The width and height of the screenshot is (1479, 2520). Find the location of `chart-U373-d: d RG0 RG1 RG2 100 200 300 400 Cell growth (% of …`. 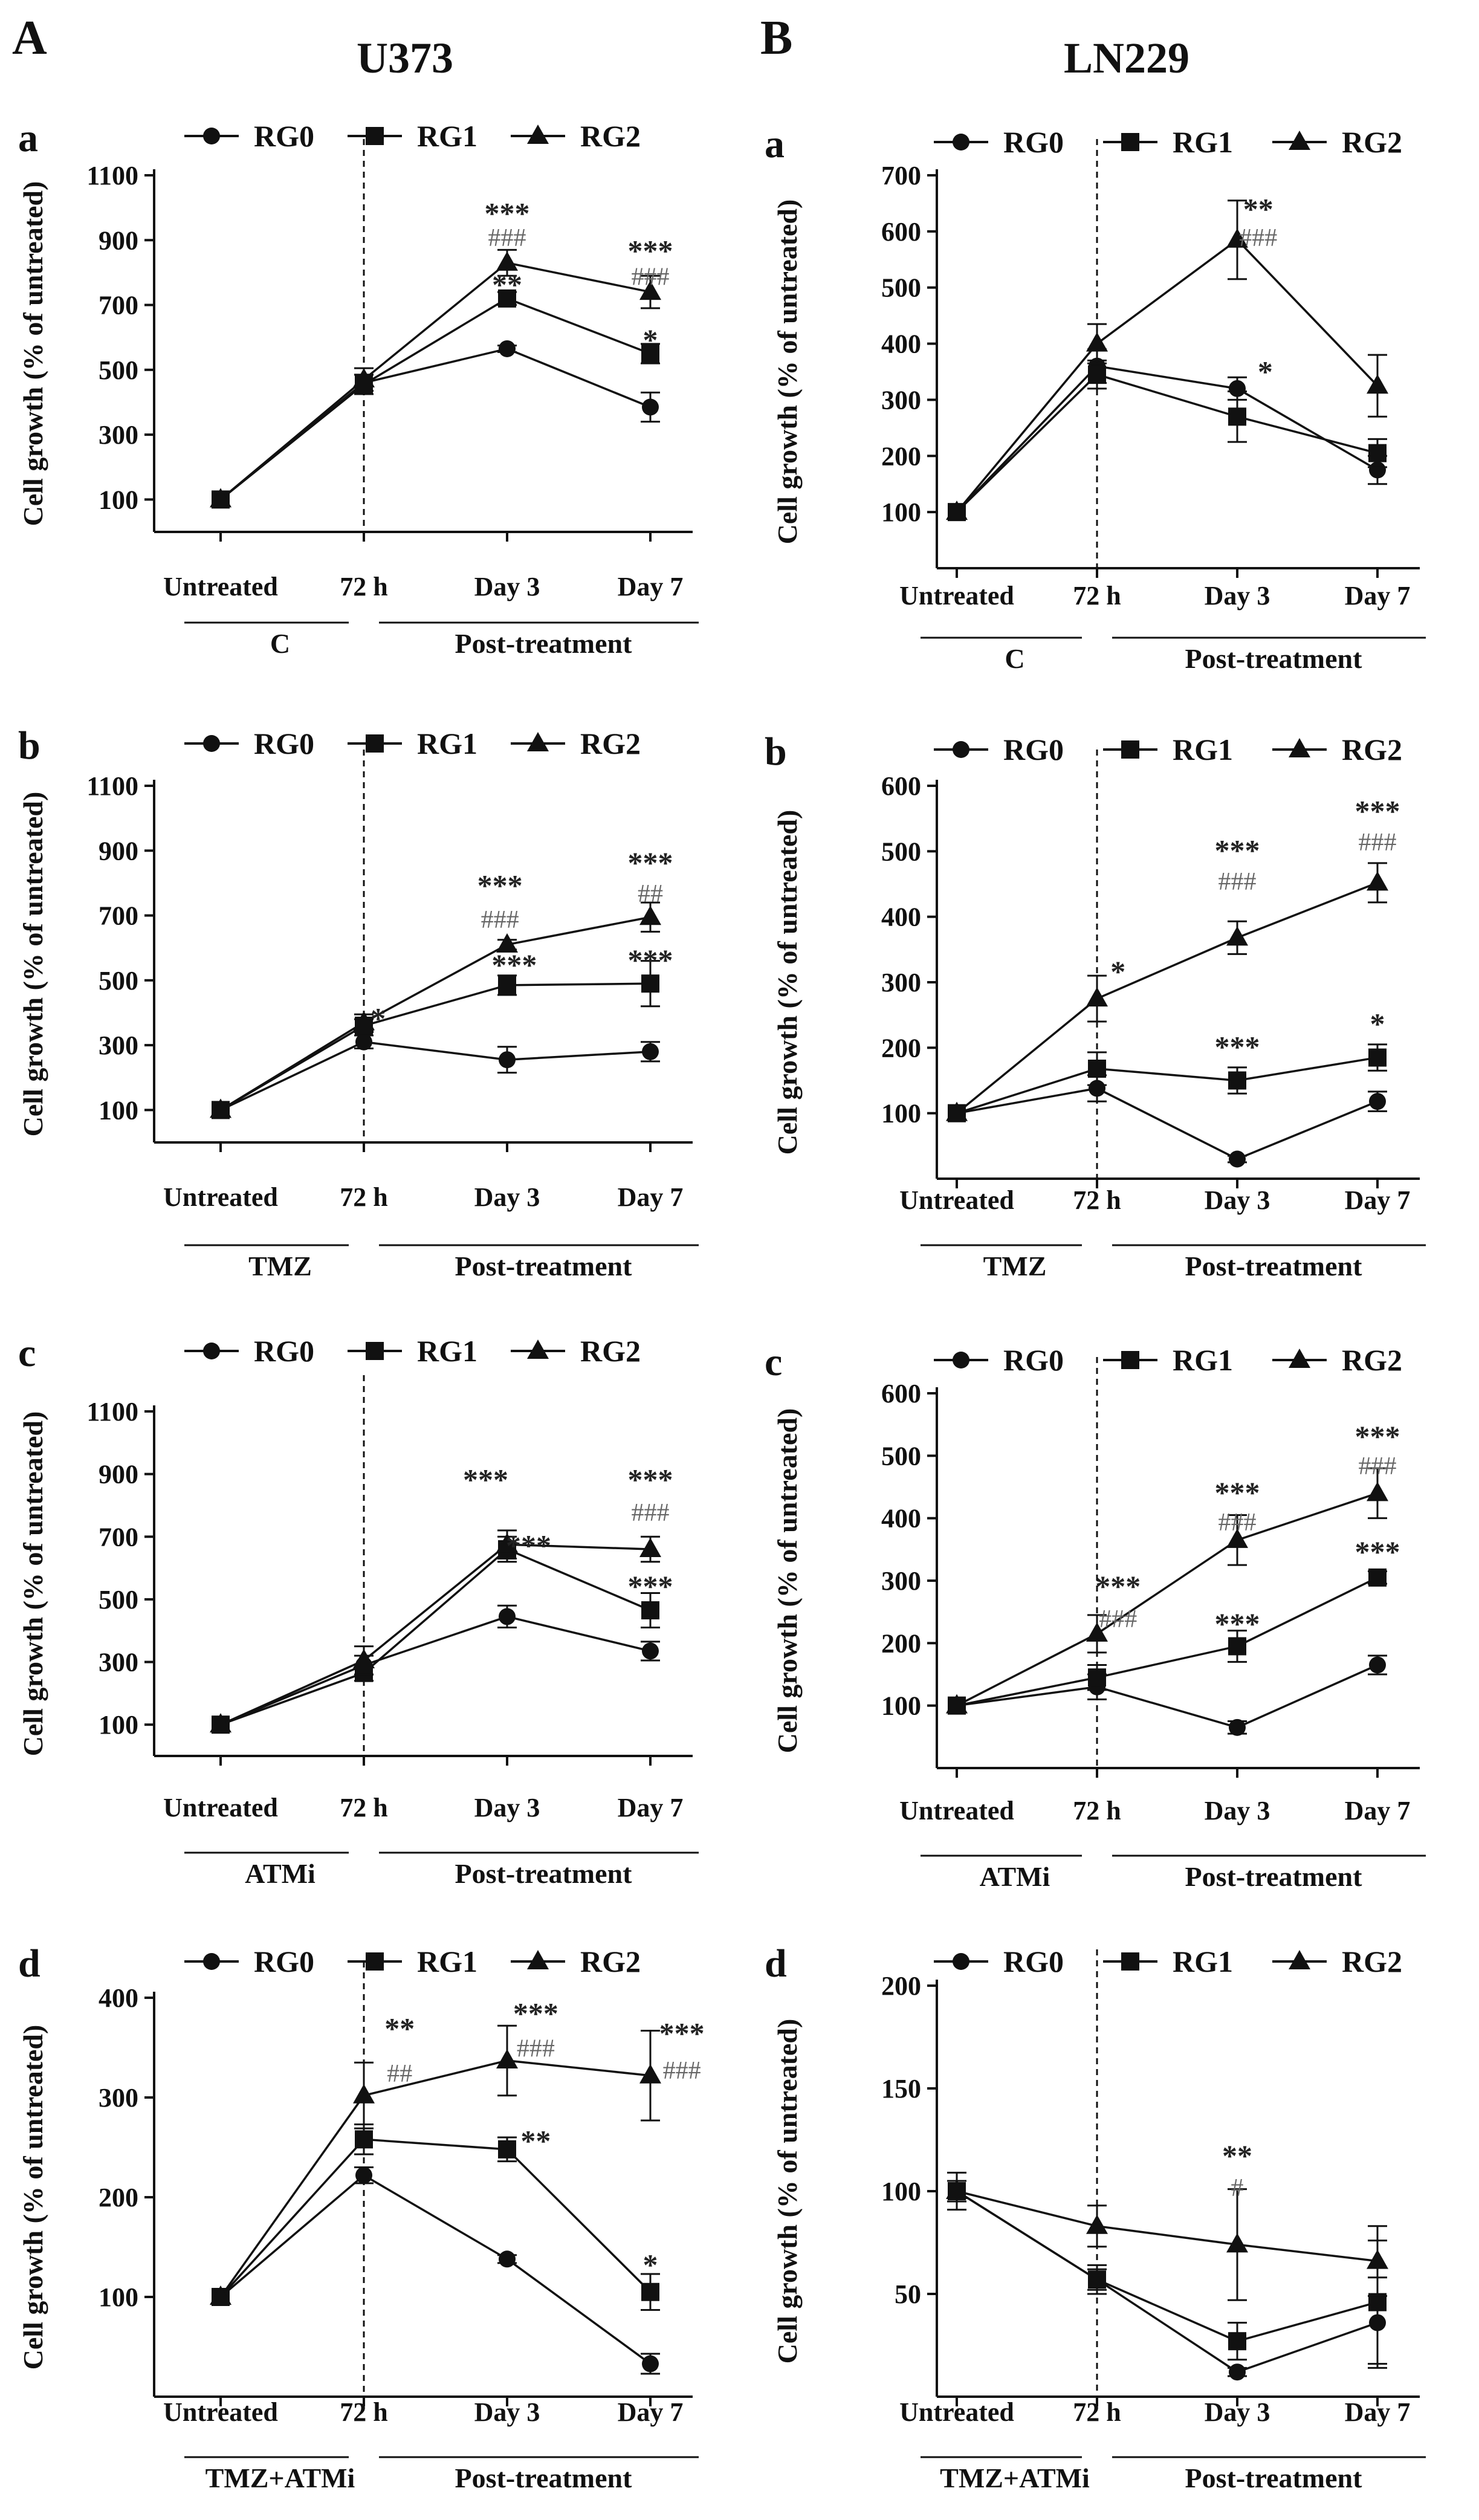

chart-U373-d: d RG0 RG1 RG2 100 200 300 400 Cell growth (% of … is located at coordinates (361, 2217).